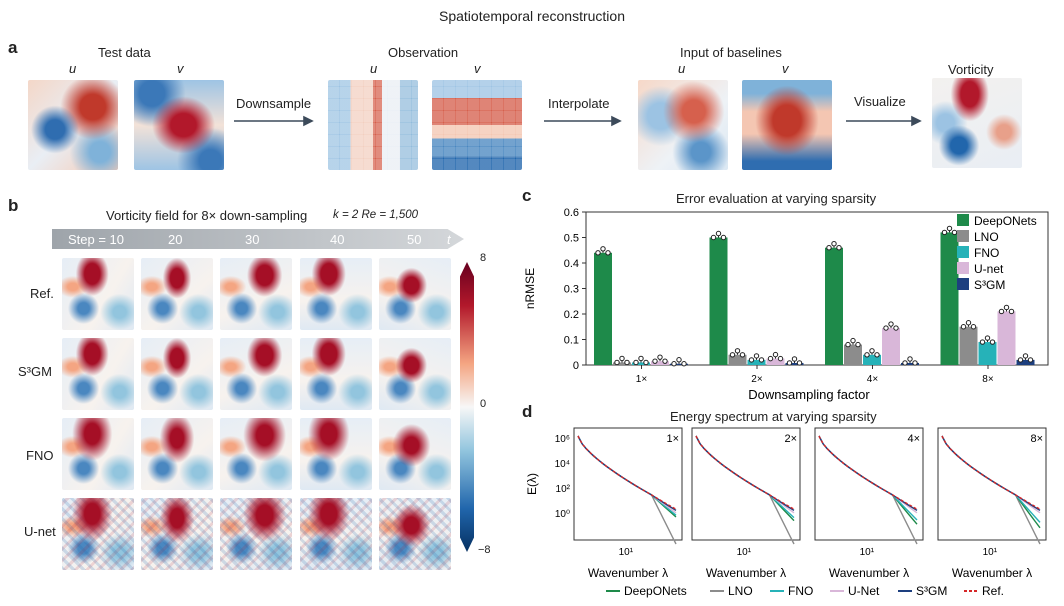 The width and height of the screenshot is (1064, 606). What do you see at coordinates (423, 52) in the screenshot?
I see `observation-label: Observation` at bounding box center [423, 52].